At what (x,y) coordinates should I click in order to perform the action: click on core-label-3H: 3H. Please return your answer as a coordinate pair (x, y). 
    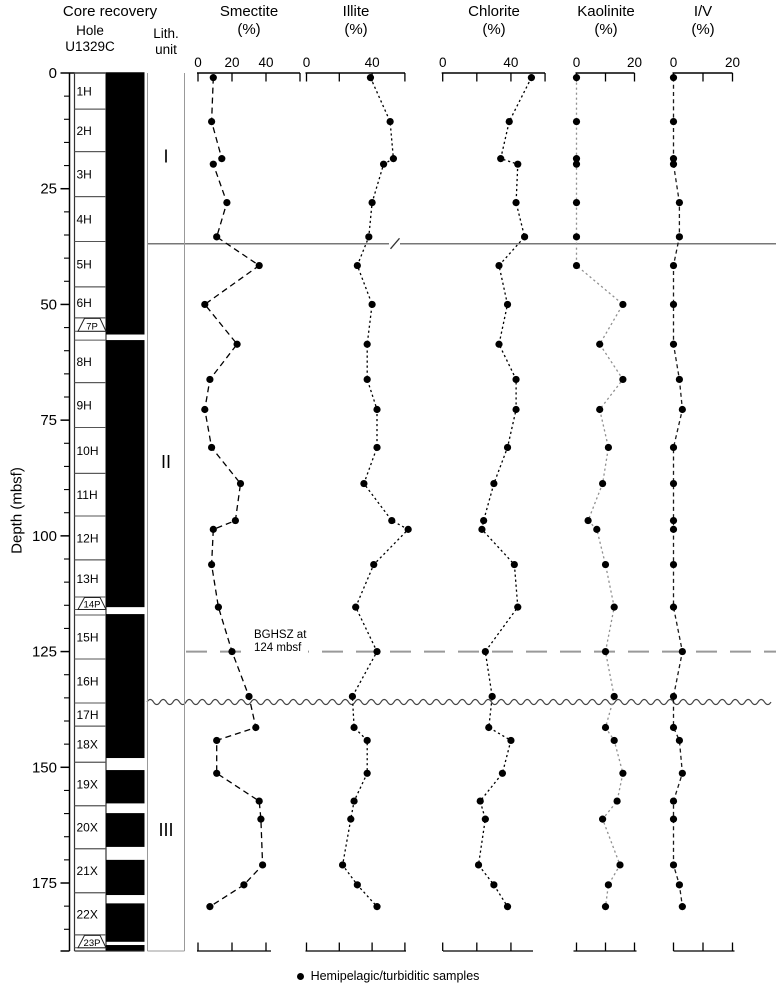
    Looking at the image, I should click on (84, 175).